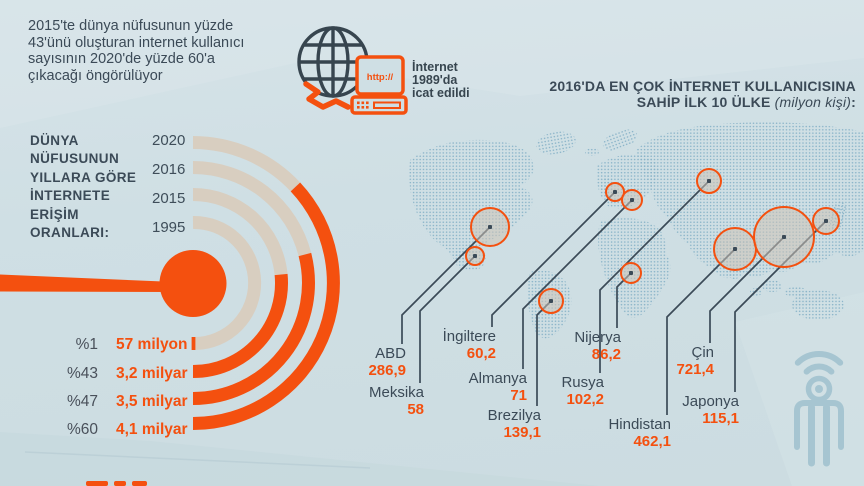  Describe the element at coordinates (582, 382) in the screenshot. I see `country-name: Rusya` at that location.